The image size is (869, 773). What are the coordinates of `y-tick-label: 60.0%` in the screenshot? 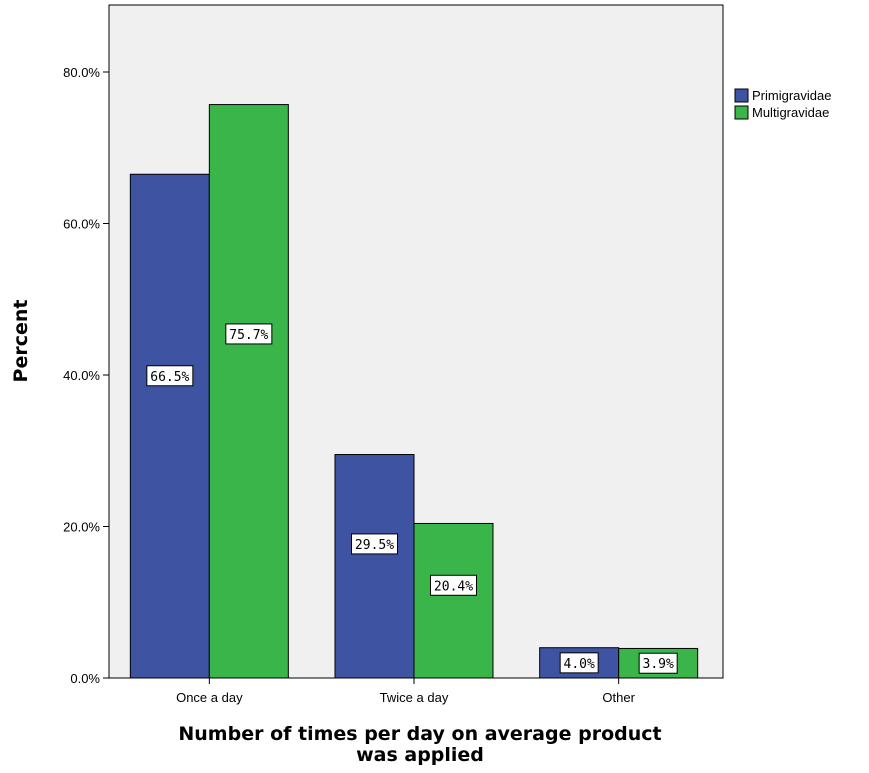 It's located at (81, 224).